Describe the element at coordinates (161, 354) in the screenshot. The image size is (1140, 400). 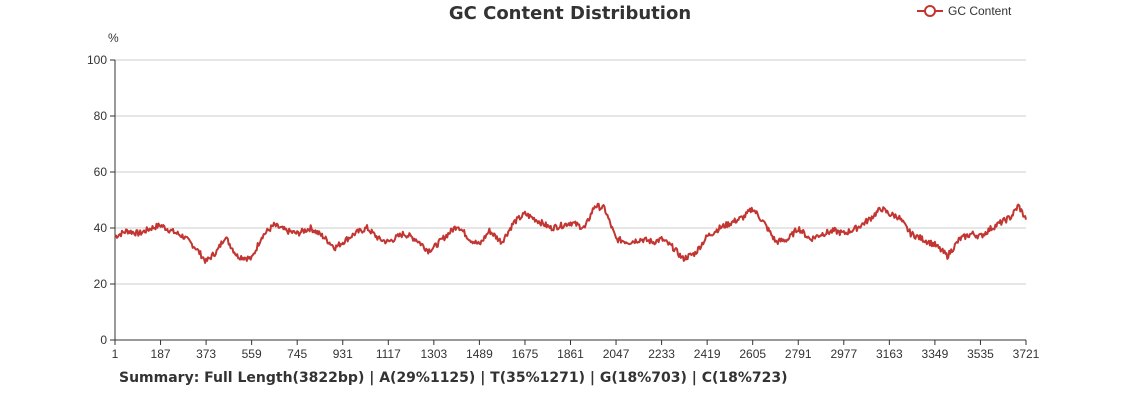
I see `x-tick-label: 187` at that location.